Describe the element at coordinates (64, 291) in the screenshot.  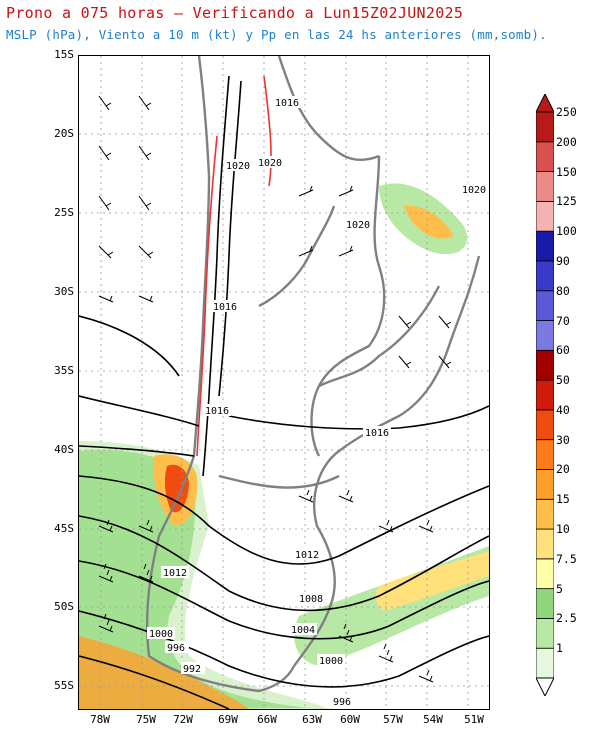
I see `lat-label-30s: 30S` at that location.